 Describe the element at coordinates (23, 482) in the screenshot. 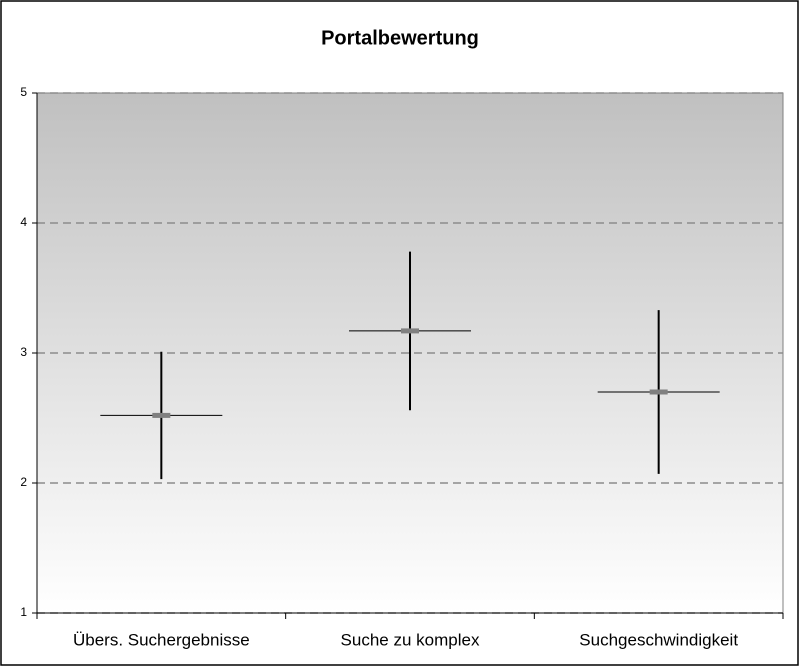

I see `y-tick-label: 2` at that location.